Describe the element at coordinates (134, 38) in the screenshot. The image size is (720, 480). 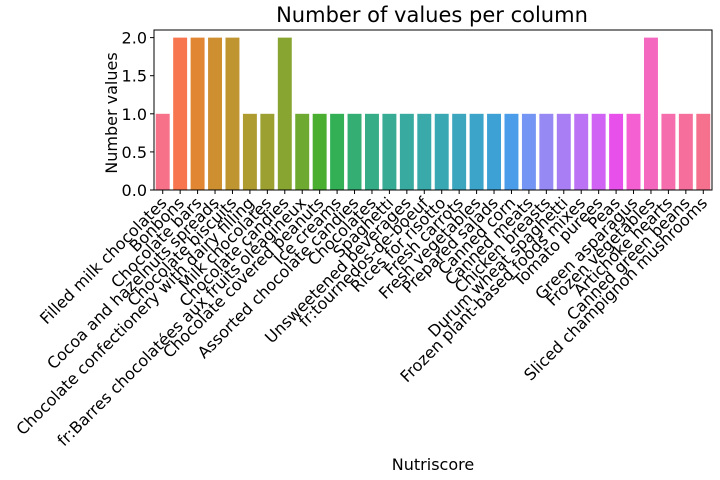
I see `y-tick-label: 2.0` at that location.